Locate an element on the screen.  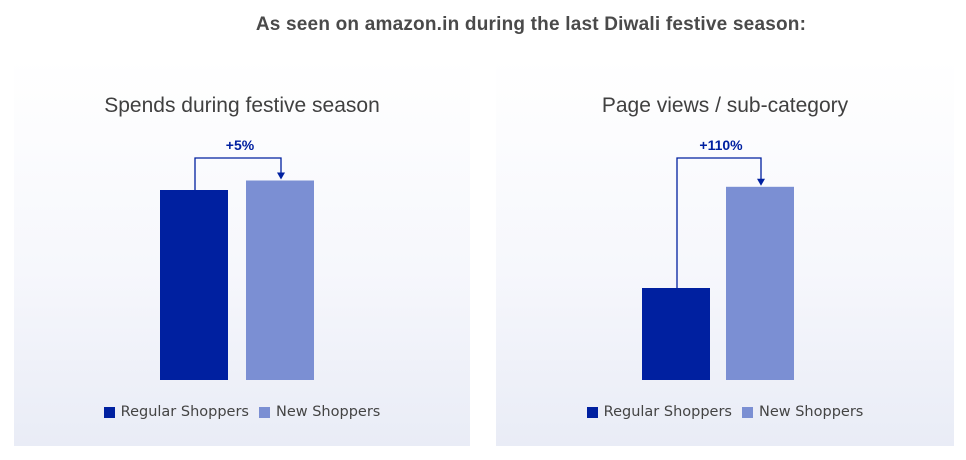
chart-plot-page-views: +110% is located at coordinates (718, 258).